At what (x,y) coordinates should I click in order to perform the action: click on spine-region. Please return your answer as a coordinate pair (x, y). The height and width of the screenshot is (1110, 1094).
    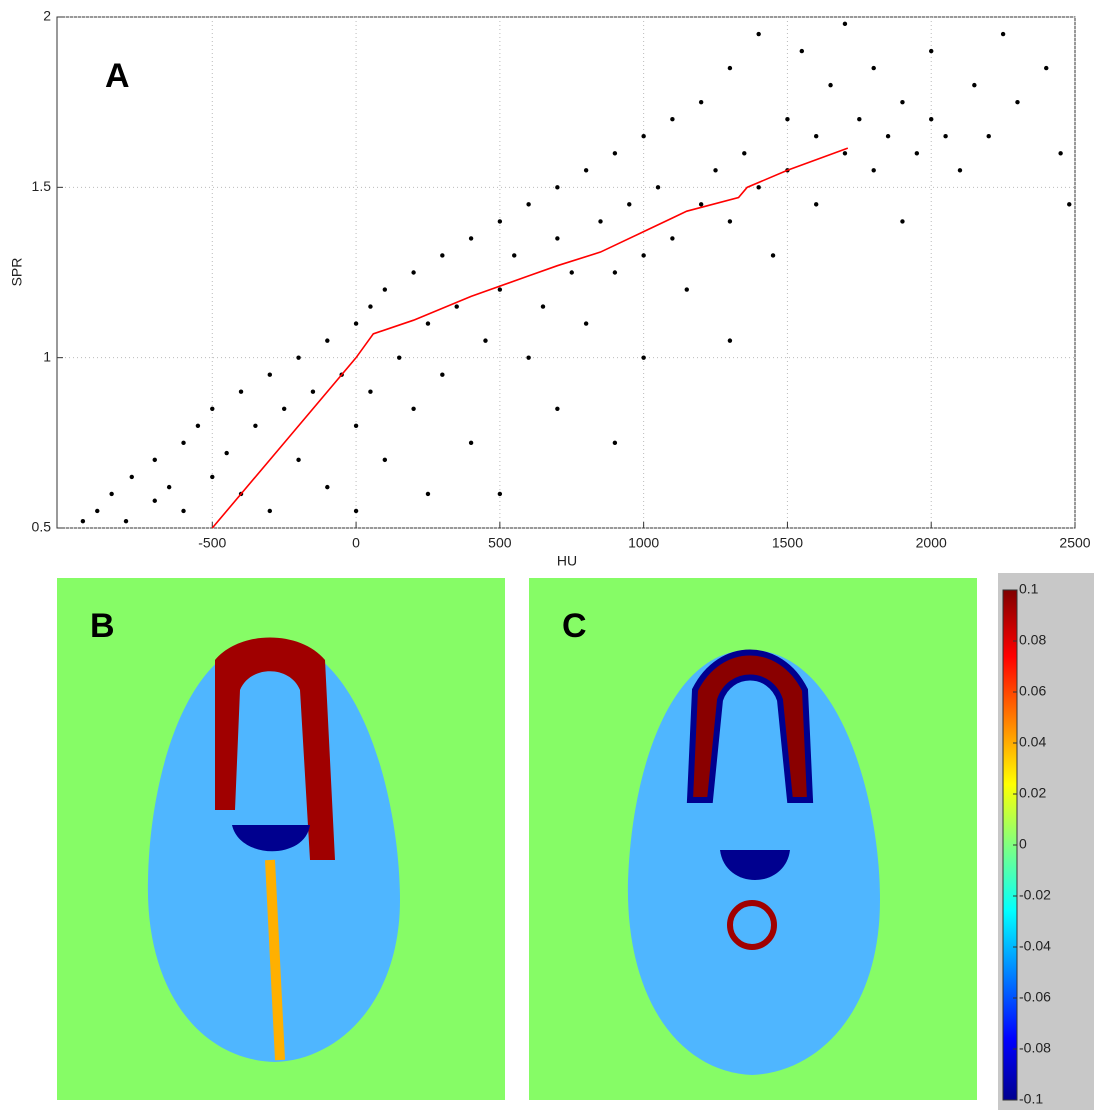
    Looking at the image, I should click on (275, 960).